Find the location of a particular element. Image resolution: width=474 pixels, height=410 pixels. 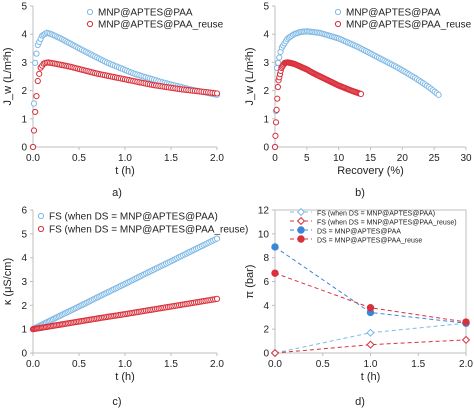

panel-tag: a) is located at coordinates (117, 193).